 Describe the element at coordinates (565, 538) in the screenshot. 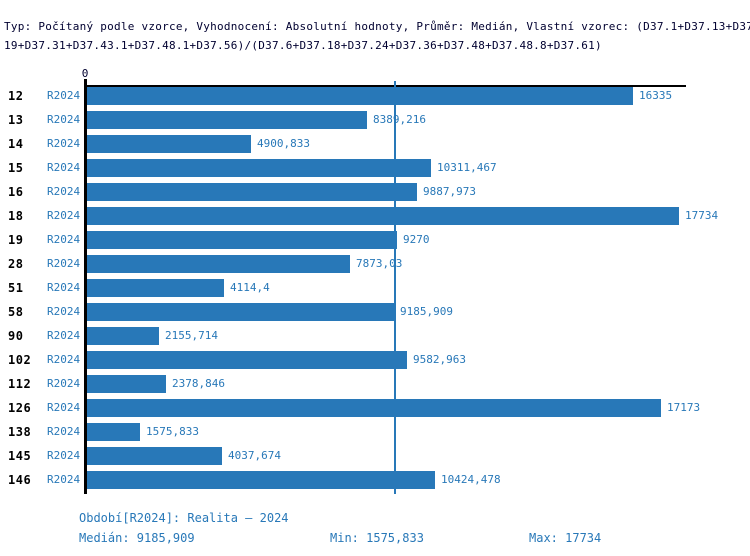

I see `footer-max-label: Max: 17734` at that location.